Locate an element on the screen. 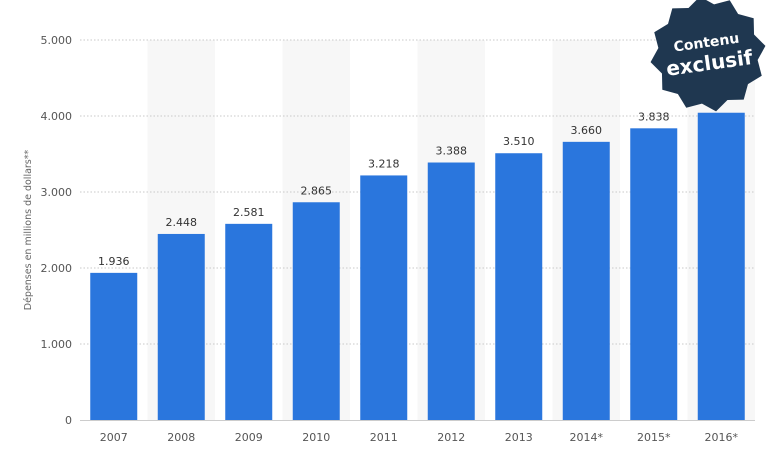 The image size is (768, 452). data-label: 1.936 is located at coordinates (114, 261).